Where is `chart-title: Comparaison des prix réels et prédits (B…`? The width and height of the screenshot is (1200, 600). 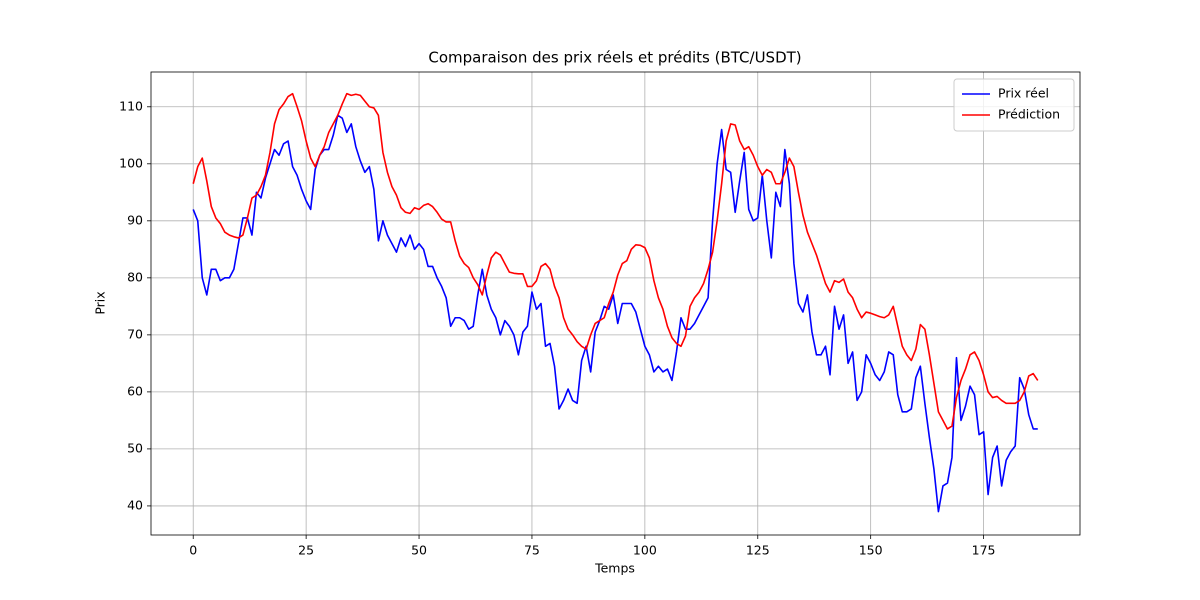 chart-title: Comparaison des prix réels et prédits (B… is located at coordinates (614, 58).